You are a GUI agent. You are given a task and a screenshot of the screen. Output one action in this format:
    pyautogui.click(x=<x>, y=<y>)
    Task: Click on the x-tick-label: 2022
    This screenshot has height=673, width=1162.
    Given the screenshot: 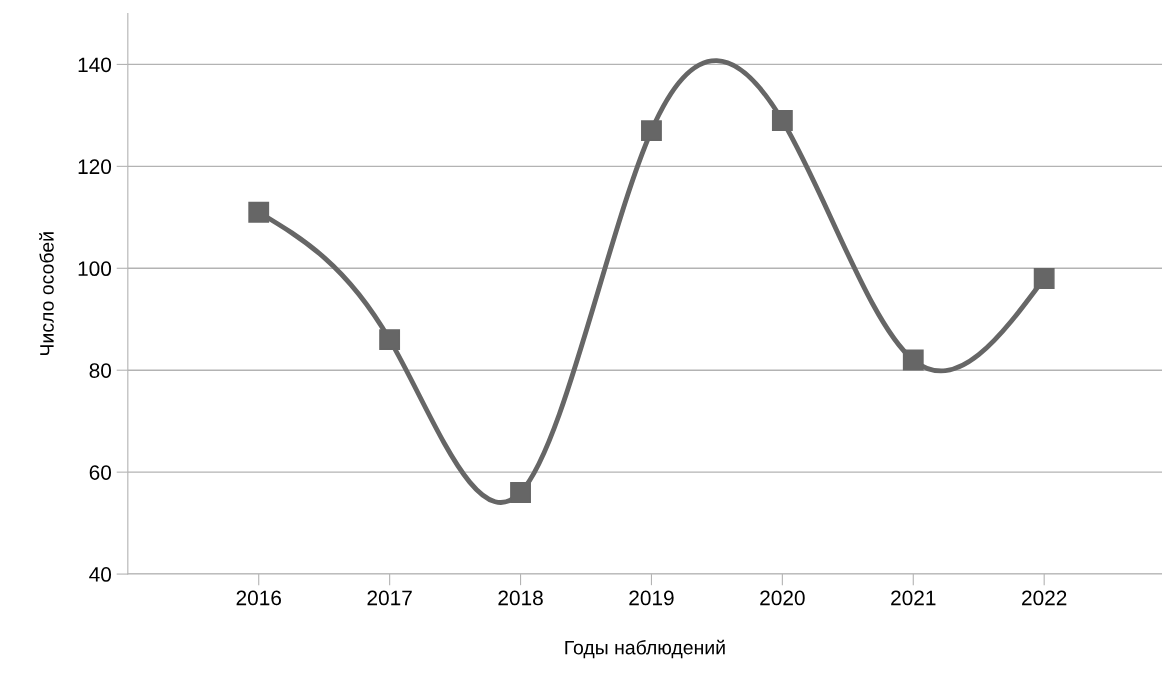 What is the action you would take?
    pyautogui.click(x=1044, y=598)
    